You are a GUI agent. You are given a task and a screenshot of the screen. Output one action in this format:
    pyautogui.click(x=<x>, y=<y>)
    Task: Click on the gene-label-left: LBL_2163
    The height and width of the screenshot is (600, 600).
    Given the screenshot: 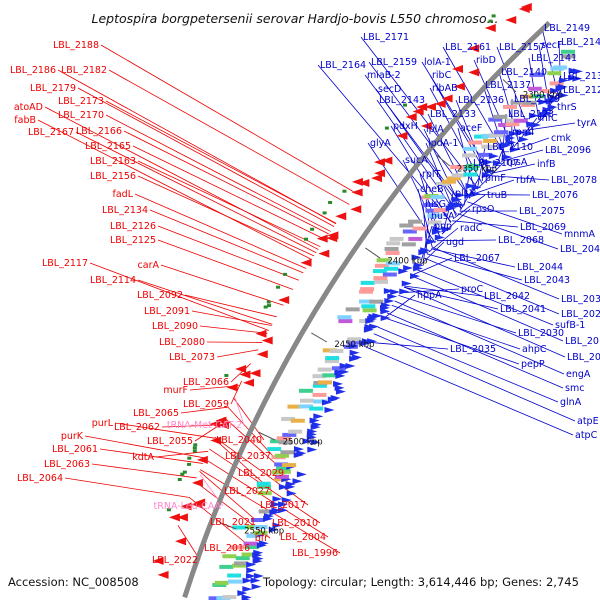 What is the action you would take?
    pyautogui.click(x=113, y=161)
    